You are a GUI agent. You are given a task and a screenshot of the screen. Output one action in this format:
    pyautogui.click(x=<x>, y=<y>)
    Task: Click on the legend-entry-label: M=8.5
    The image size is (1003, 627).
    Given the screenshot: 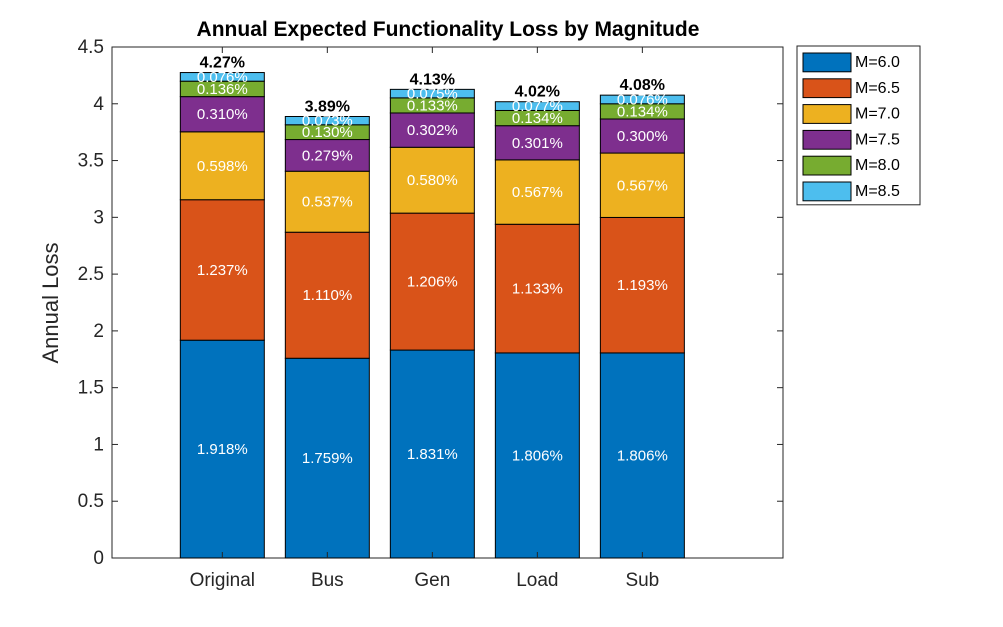 What is the action you would take?
    pyautogui.click(x=877, y=191)
    